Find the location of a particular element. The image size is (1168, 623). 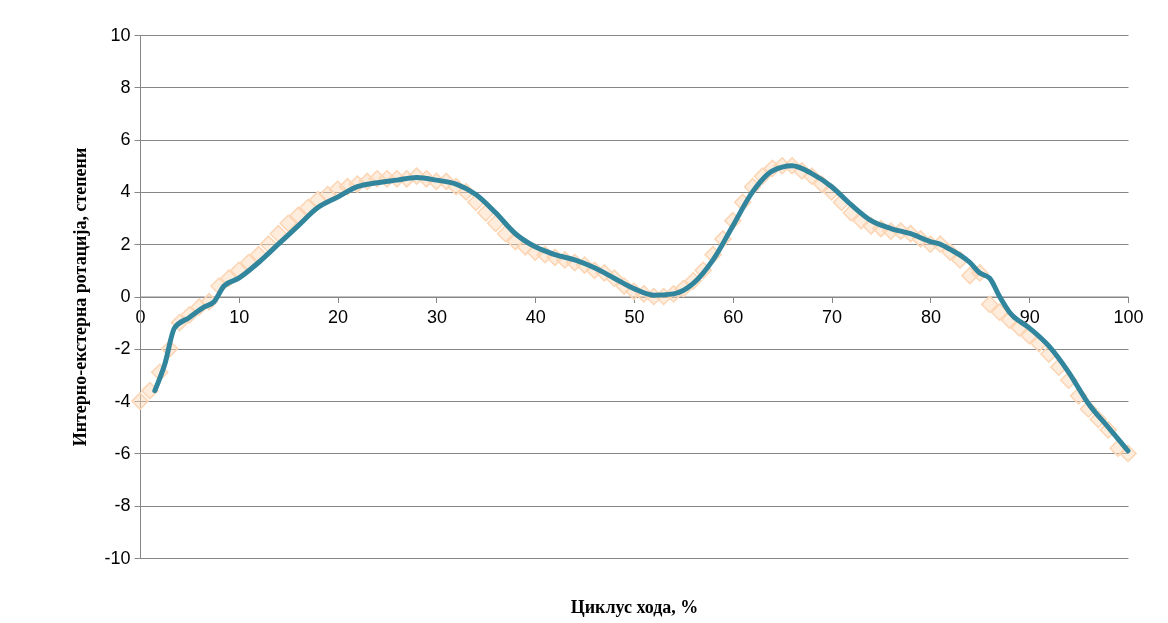

x-tick-label: 10 is located at coordinates (239, 317).